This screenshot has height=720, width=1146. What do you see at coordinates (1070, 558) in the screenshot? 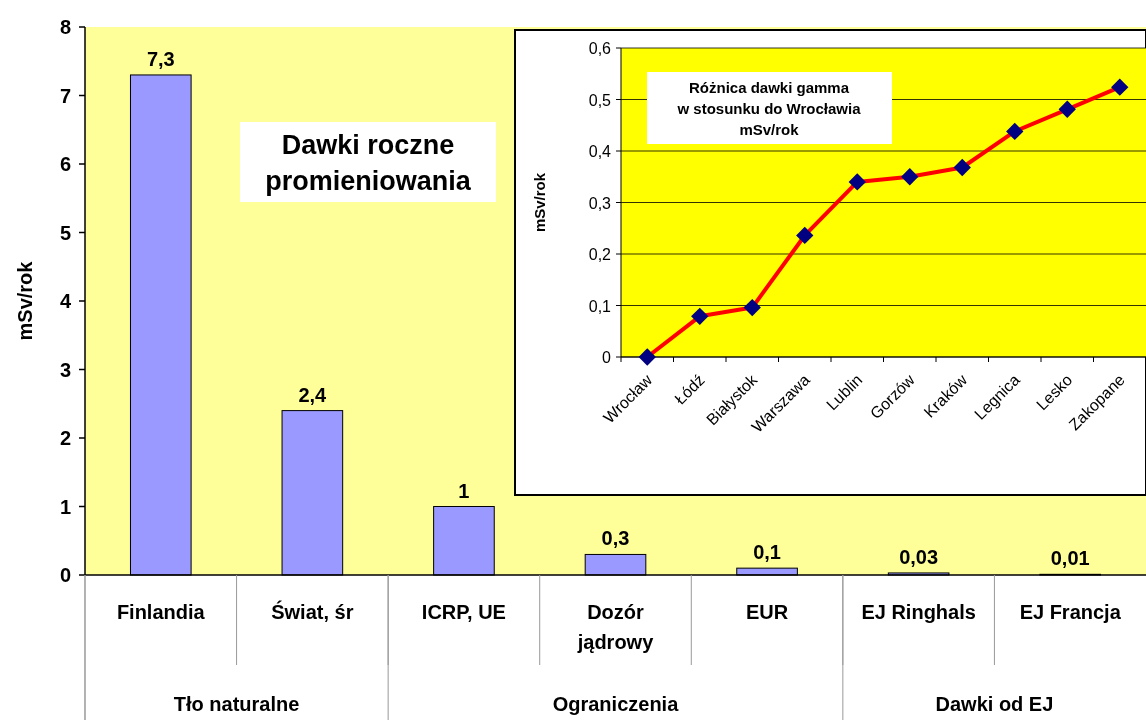
I see `data-label: 0,01` at bounding box center [1070, 558].